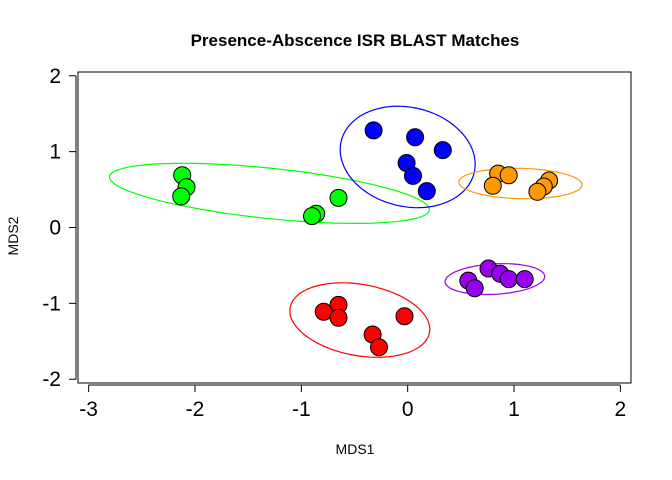  What do you see at coordinates (55, 228) in the screenshot?
I see `y-tick-label: 0` at bounding box center [55, 228].